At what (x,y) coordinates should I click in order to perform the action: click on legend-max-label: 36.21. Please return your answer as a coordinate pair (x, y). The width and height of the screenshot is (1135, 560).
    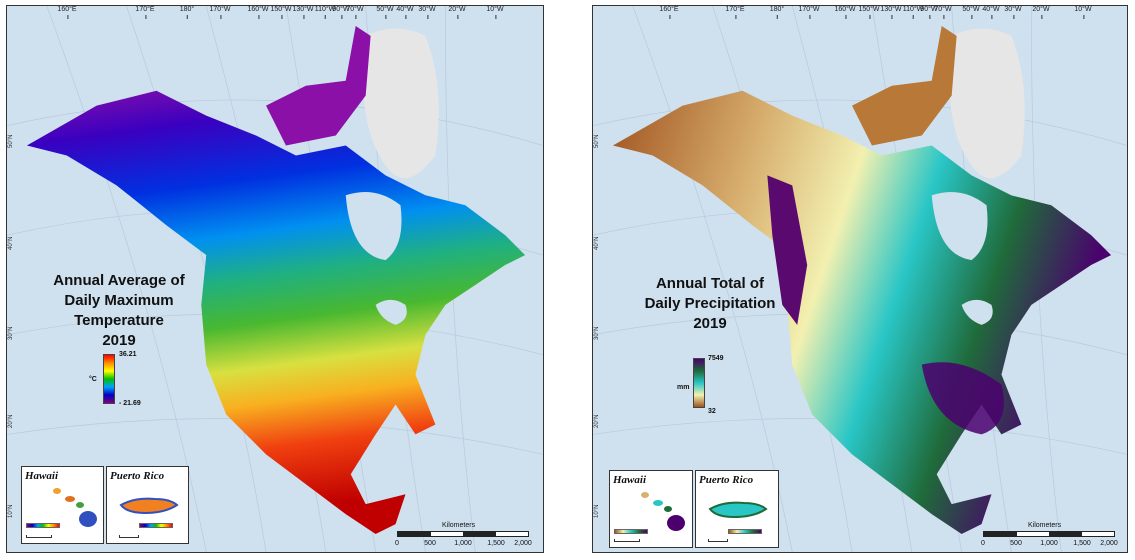
    Looking at the image, I should click on (128, 354).